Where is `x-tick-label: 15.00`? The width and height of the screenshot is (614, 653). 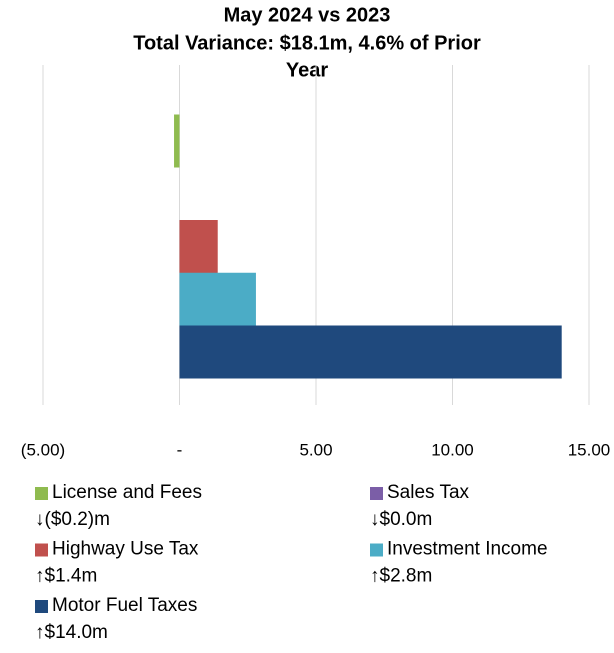
x-tick-label: 15.00 is located at coordinates (589, 449).